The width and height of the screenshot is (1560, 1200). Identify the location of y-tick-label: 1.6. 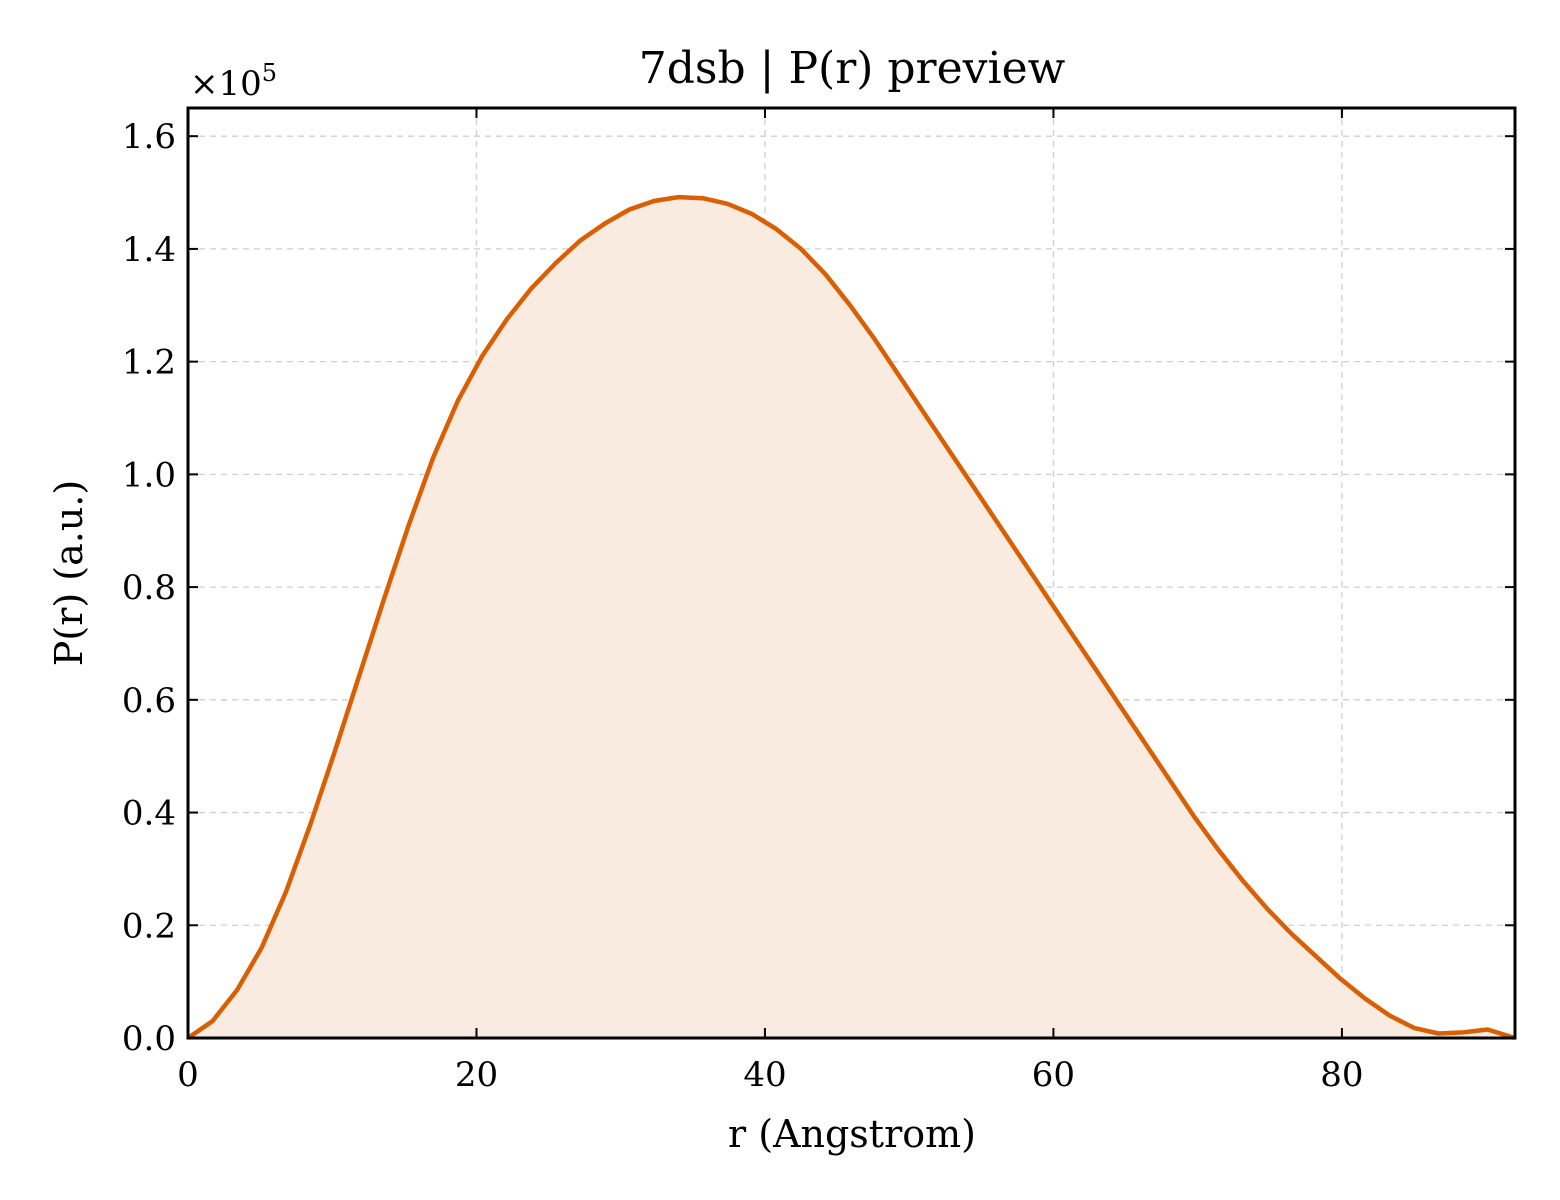
(149, 137).